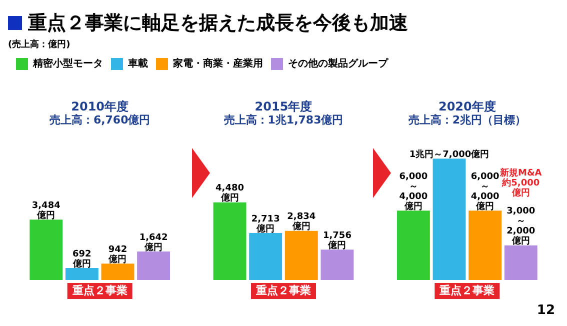 This screenshot has height=326, width=567. Describe the element at coordinates (467, 119) in the screenshot. I see `text: 売上高：2兆円（目標）` at that location.